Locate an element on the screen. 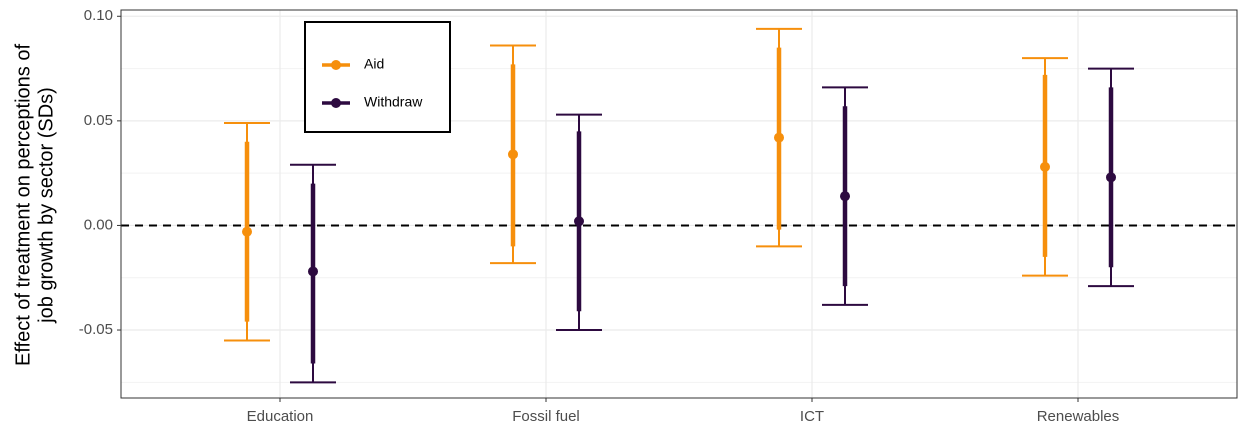 This screenshot has height=429, width=1238. legend-label: Aid is located at coordinates (374, 64).